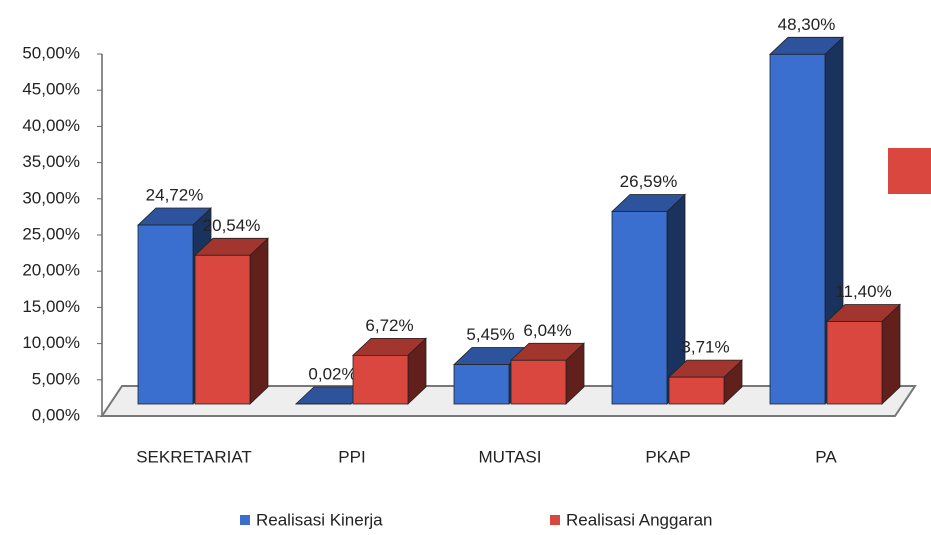  Describe the element at coordinates (56, 378) in the screenshot. I see `y-tick-label: 5,00%` at that location.